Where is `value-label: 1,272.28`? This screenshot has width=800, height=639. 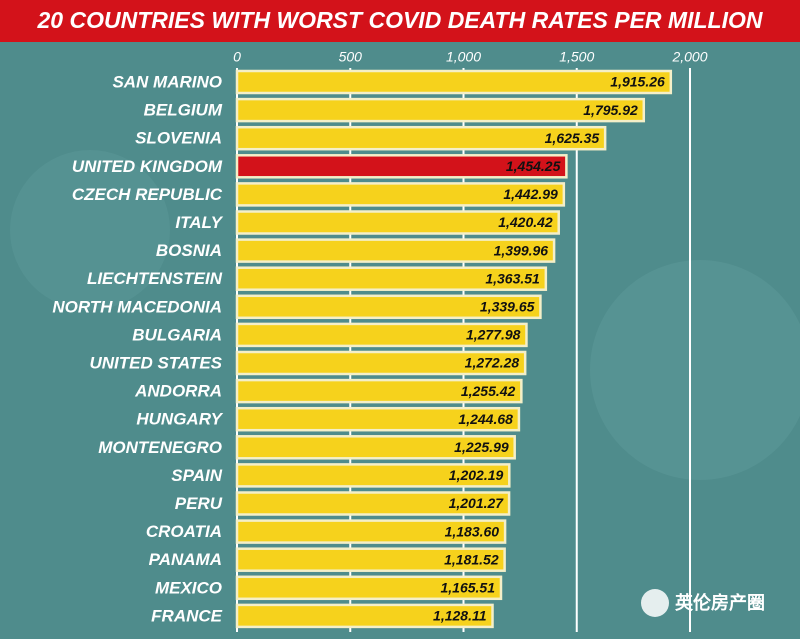
value-label: 1,272.28 is located at coordinates (492, 363).